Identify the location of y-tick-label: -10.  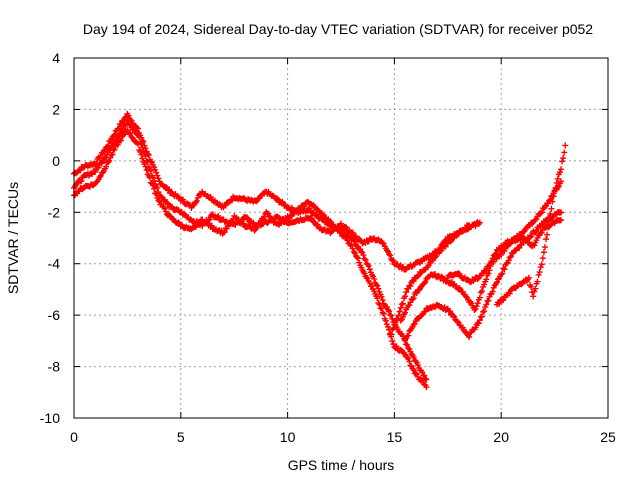
(50, 418).